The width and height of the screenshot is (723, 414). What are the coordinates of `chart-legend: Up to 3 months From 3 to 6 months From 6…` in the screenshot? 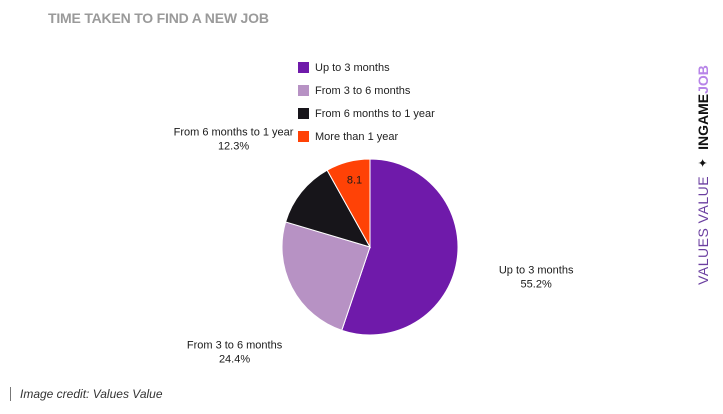 It's located at (366, 102).